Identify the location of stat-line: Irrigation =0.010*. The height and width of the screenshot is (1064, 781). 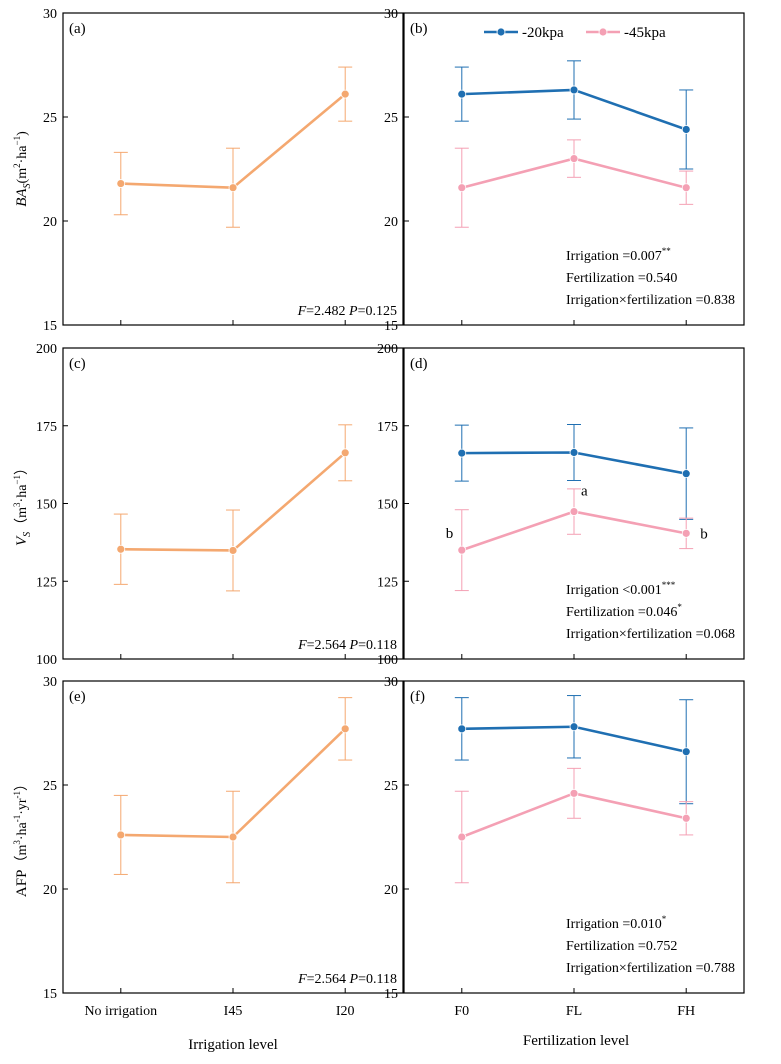
(616, 923).